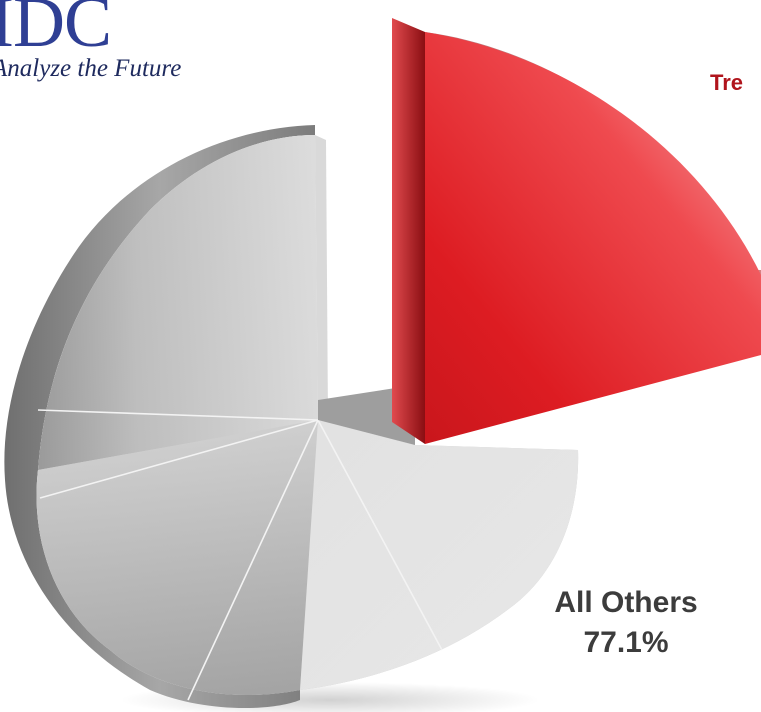 Image resolution: width=761 pixels, height=712 pixels. Describe the element at coordinates (625, 602) in the screenshot. I see `slice-label-others: All Others` at that location.